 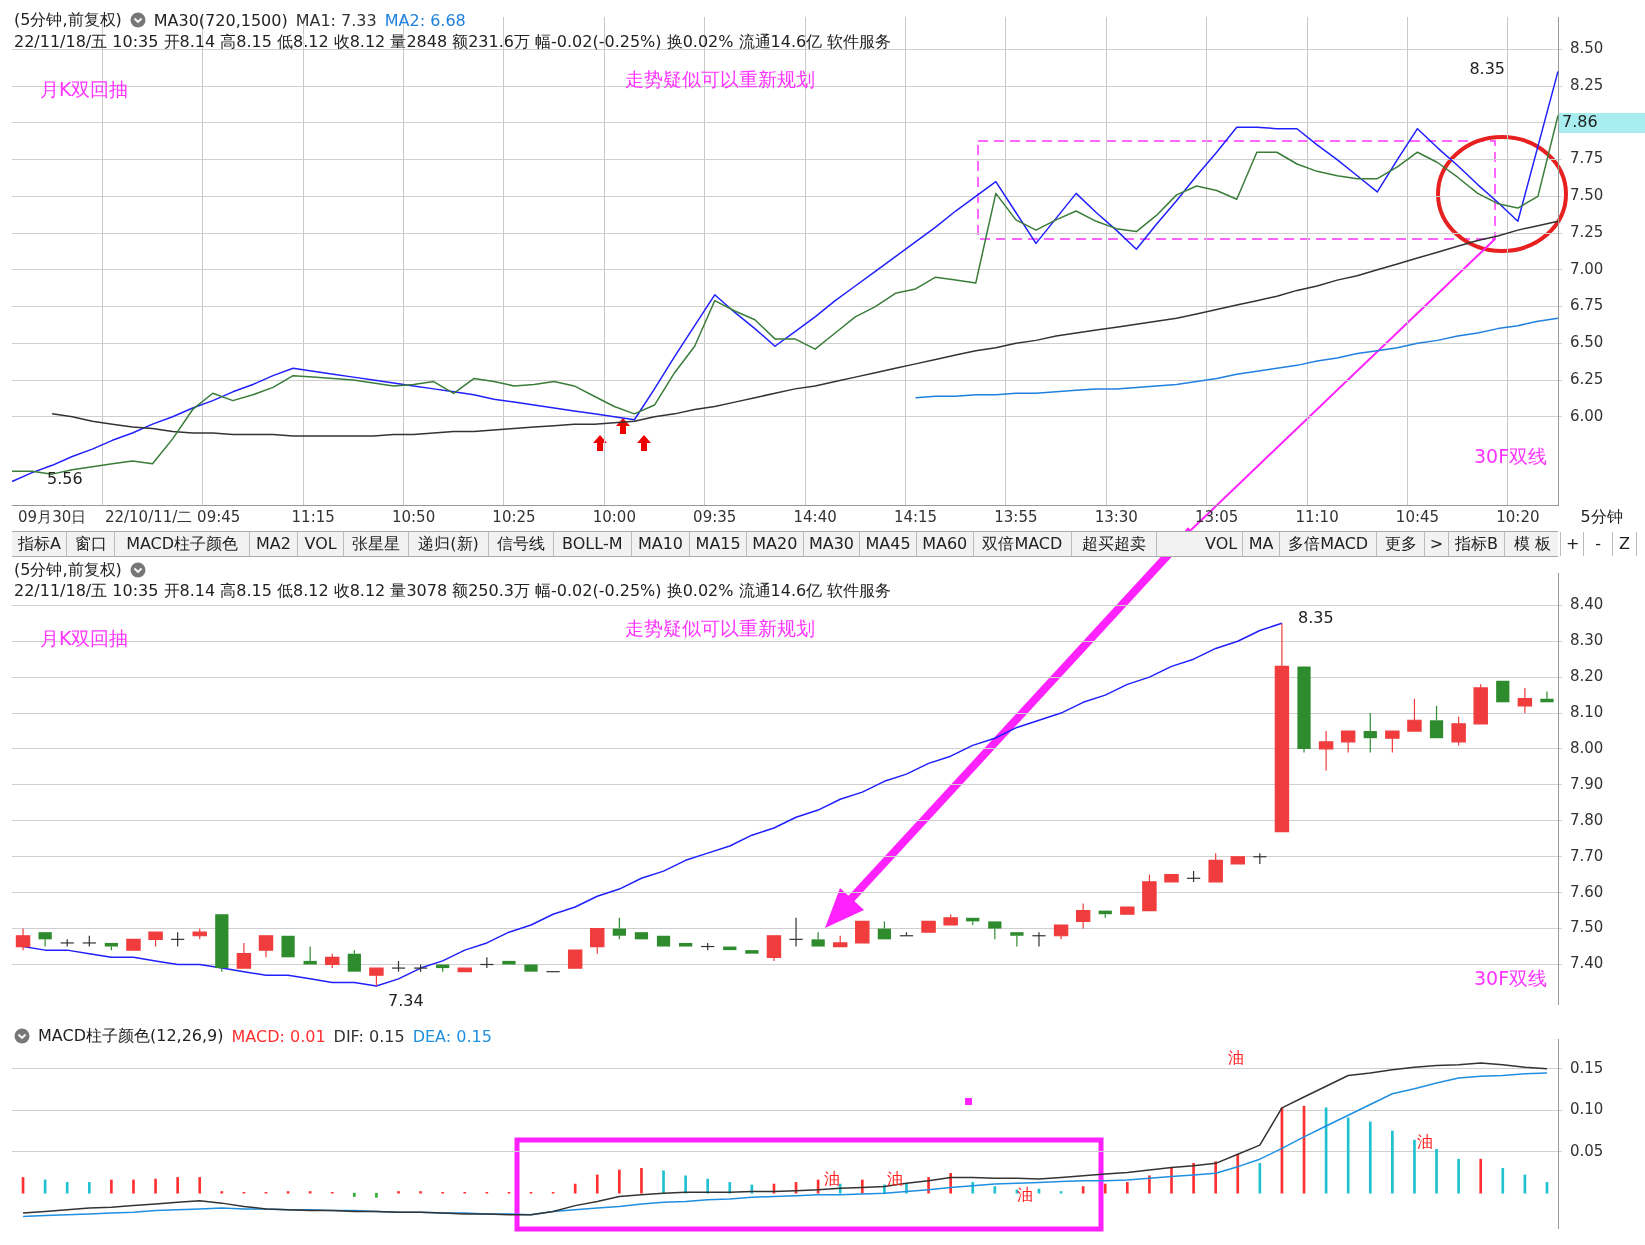 I want to click on text: DIF: 0.15, so click(x=369, y=1036).